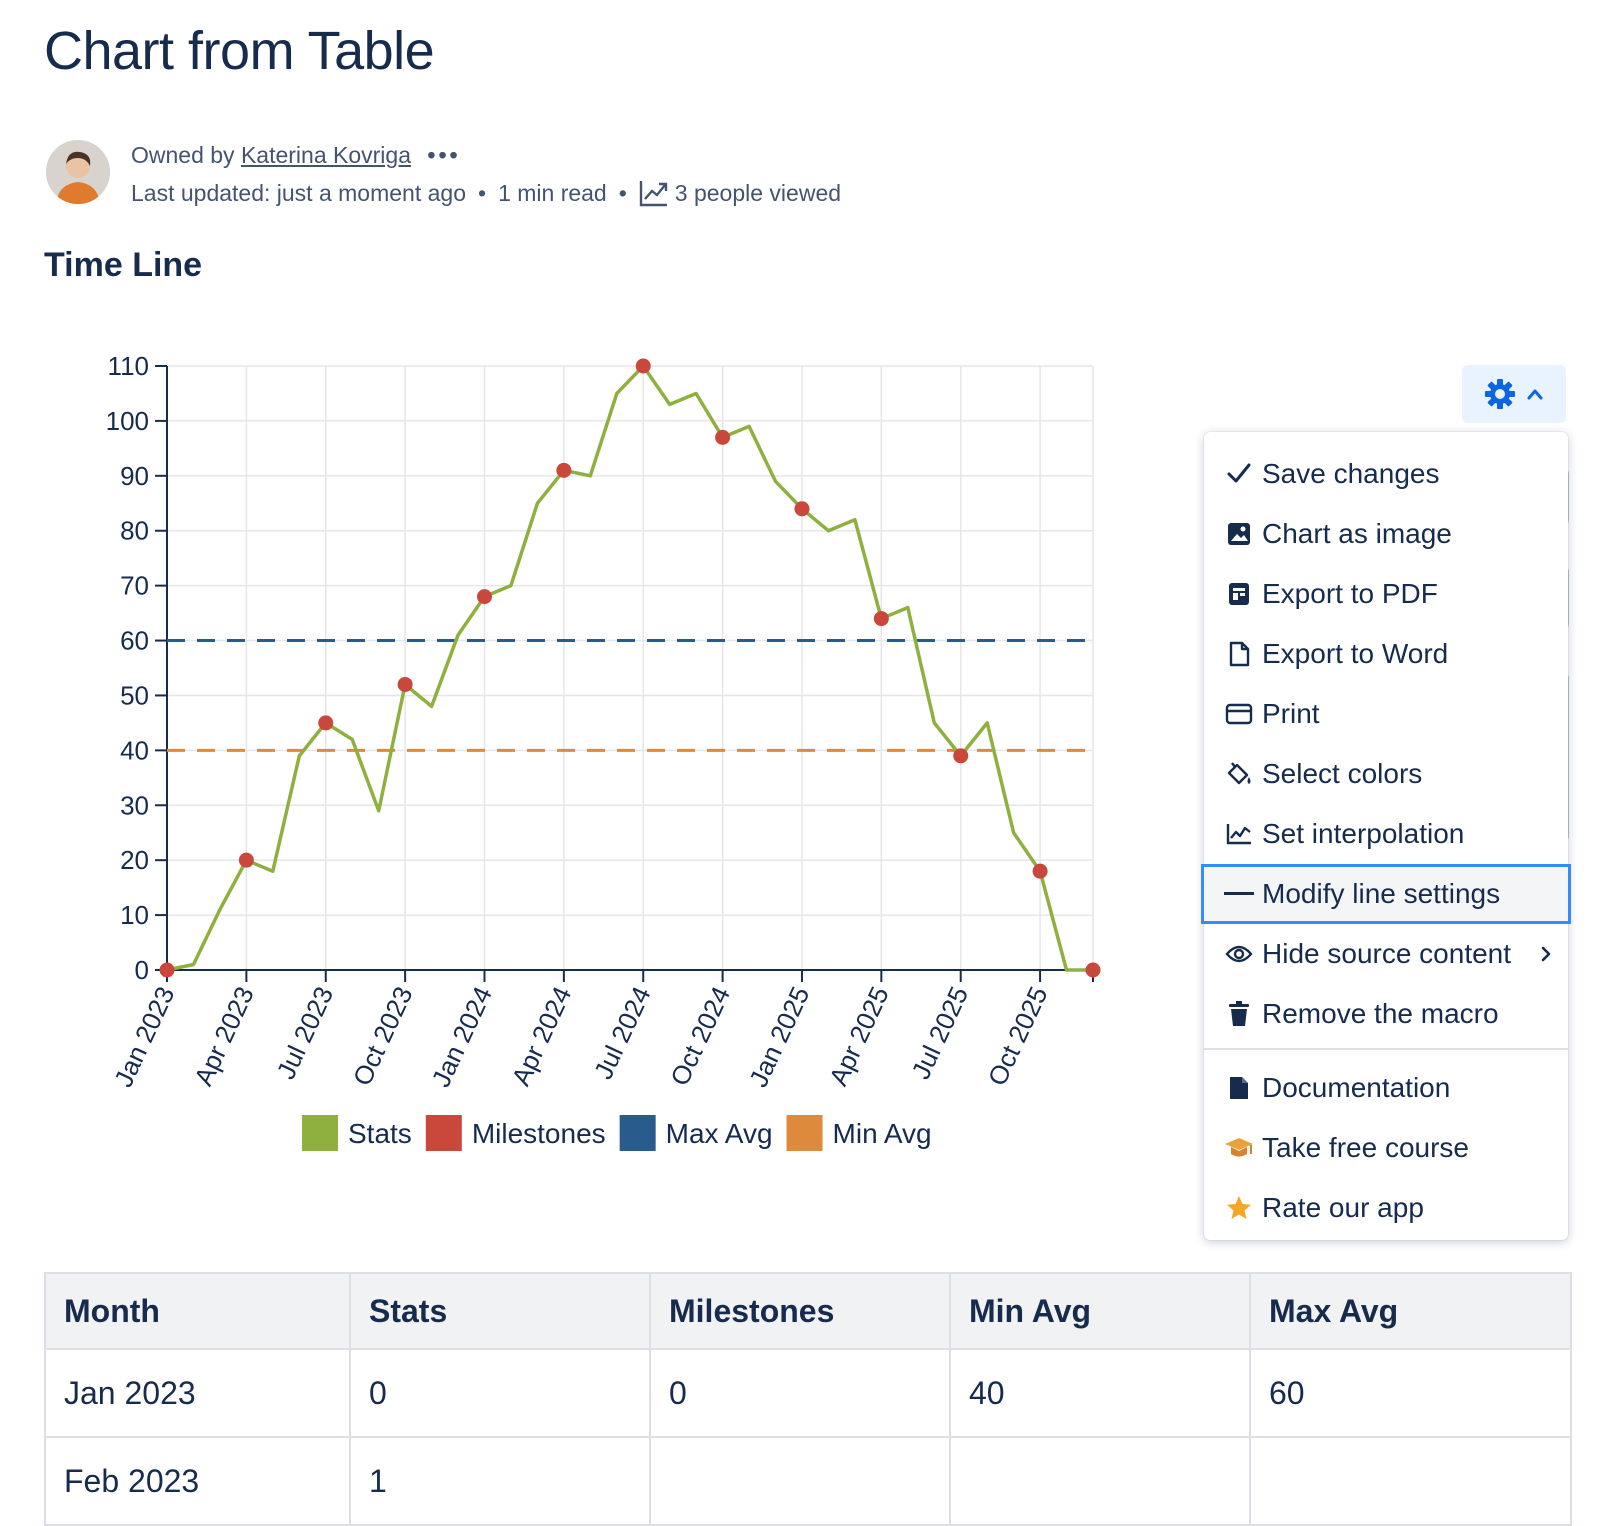 The height and width of the screenshot is (1526, 1600). Describe the element at coordinates (134, 476) in the screenshot. I see `y-tick-label: 90` at that location.